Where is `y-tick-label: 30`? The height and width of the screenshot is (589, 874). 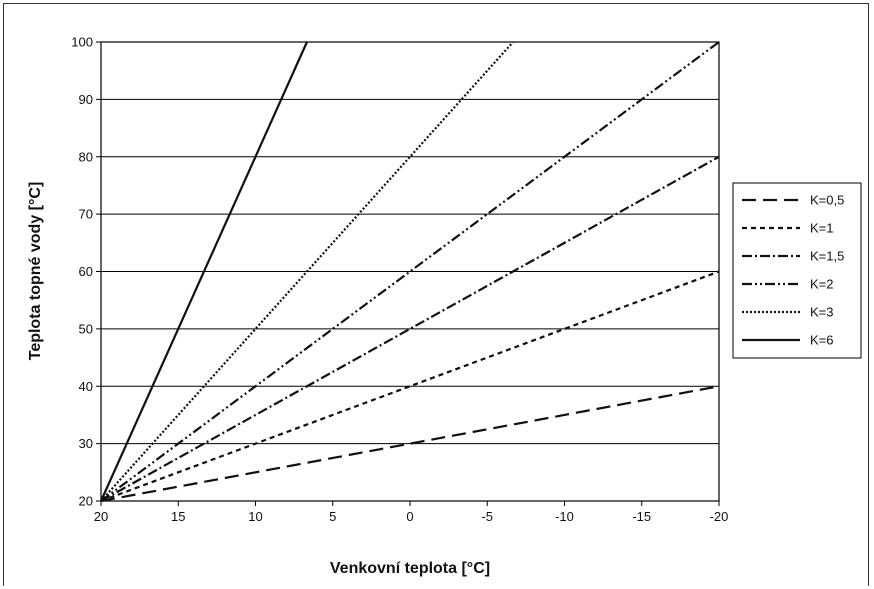
y-tick-label: 30 is located at coordinates (86, 443).